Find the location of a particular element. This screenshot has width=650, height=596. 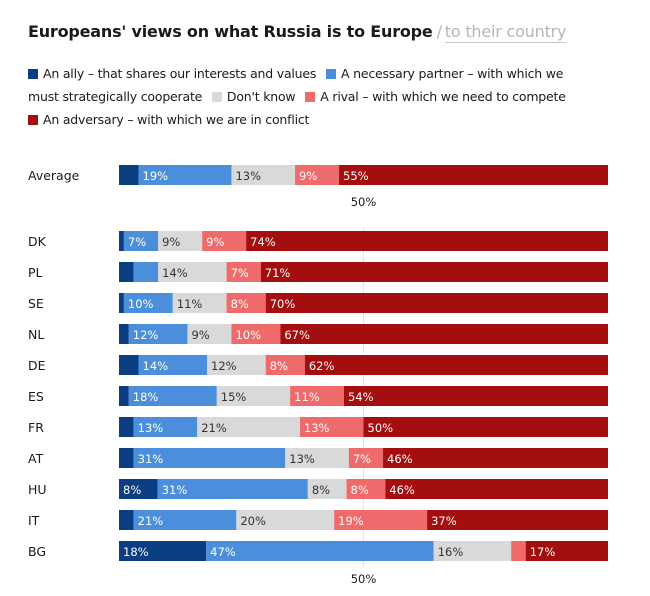

bar-segment-se-dont-know is located at coordinates (199, 303).